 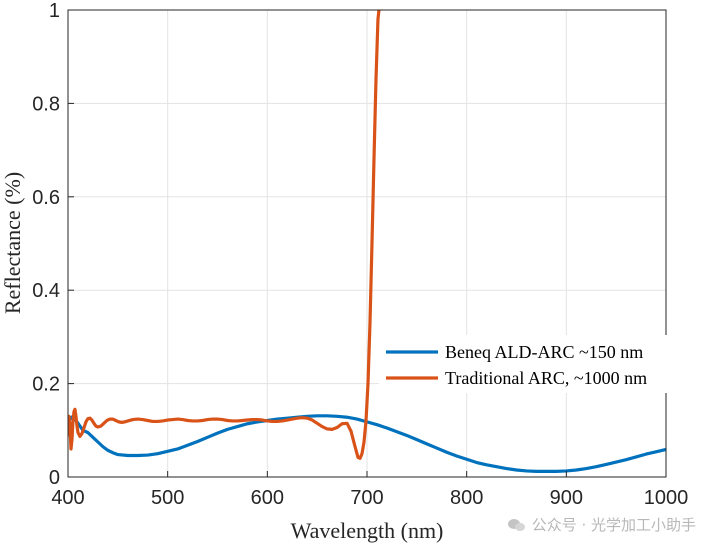 I want to click on x-tick-label: 500, so click(x=167, y=498).